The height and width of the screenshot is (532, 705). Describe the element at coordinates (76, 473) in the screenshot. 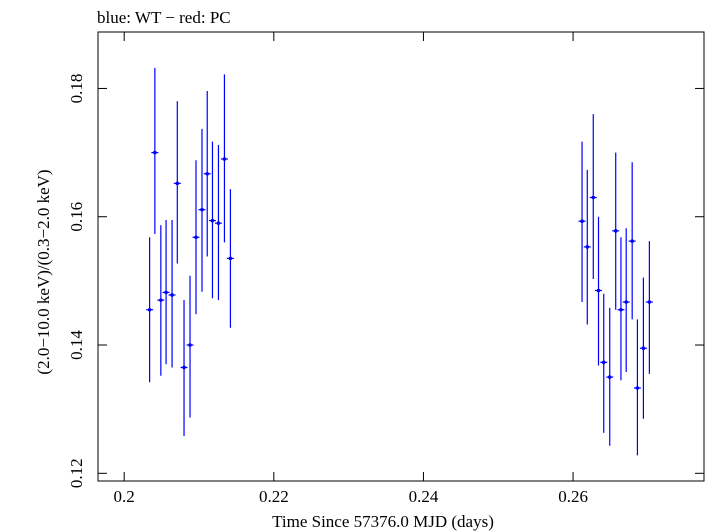

I see `y-tick-label: 0.12` at that location.